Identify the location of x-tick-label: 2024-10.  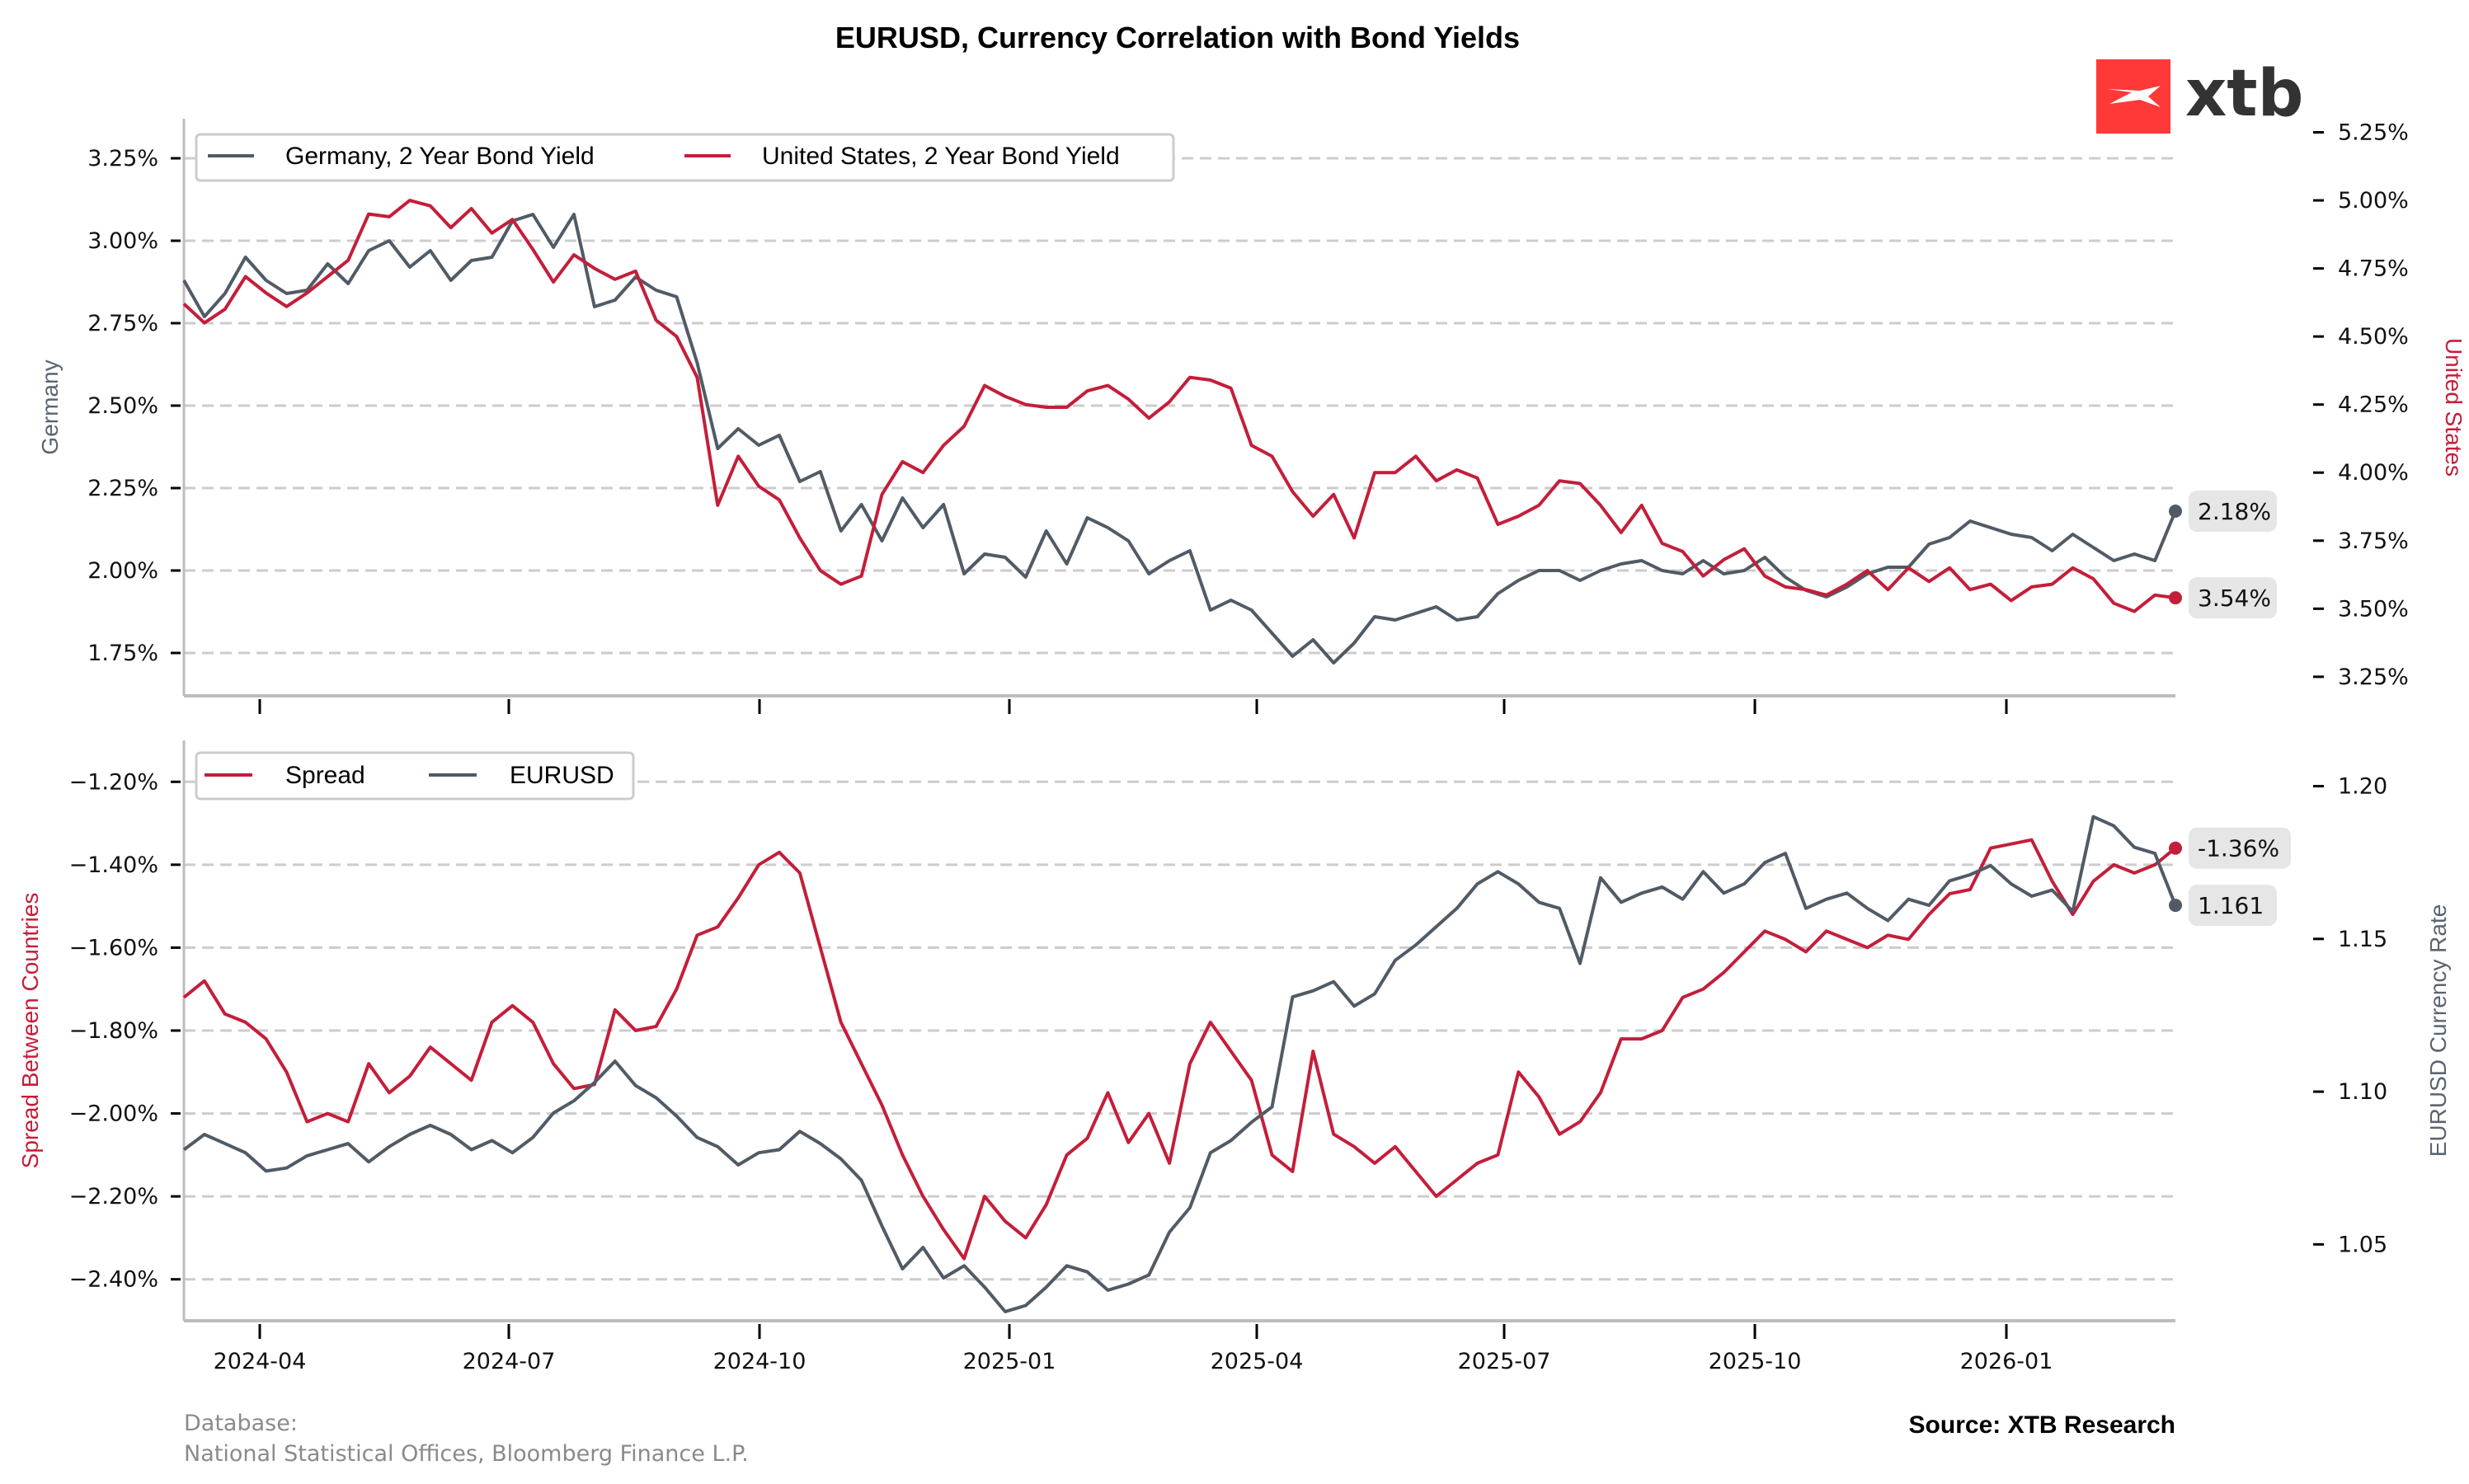
(760, 1361).